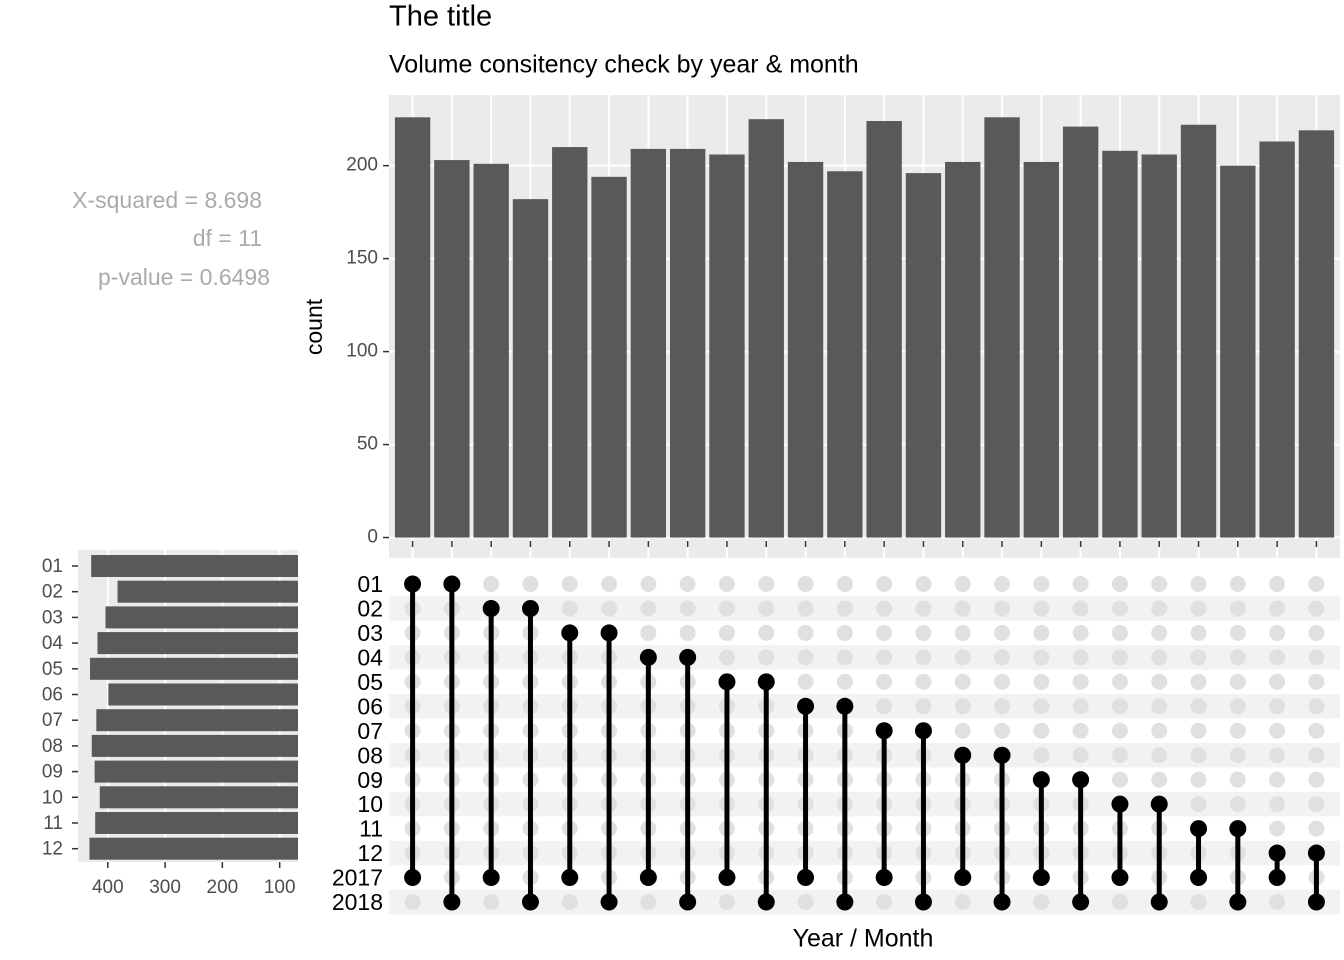 Image resolution: width=1344 pixels, height=960 pixels. I want to click on y-tick-label: 0, so click(372, 537).